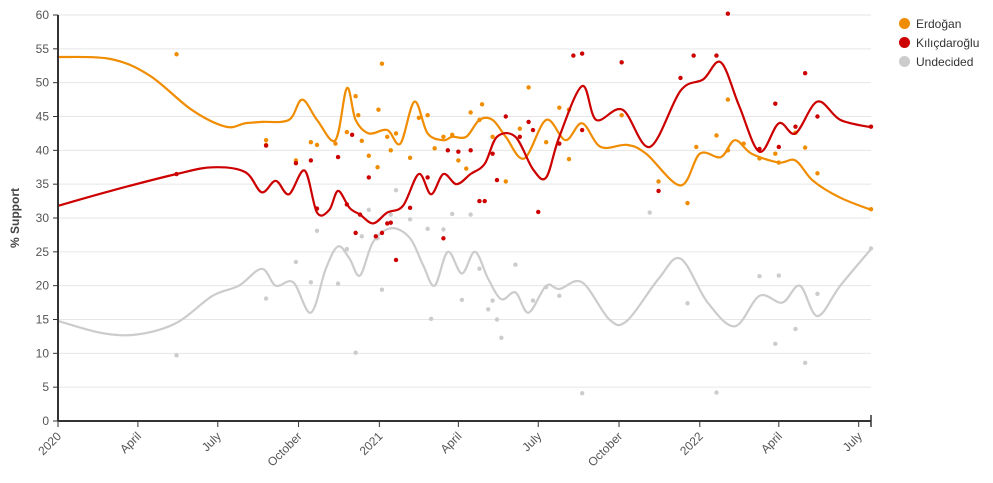 The width and height of the screenshot is (993, 483). Describe the element at coordinates (371, 443) in the screenshot. I see `x-tick-label: 2021` at that location.